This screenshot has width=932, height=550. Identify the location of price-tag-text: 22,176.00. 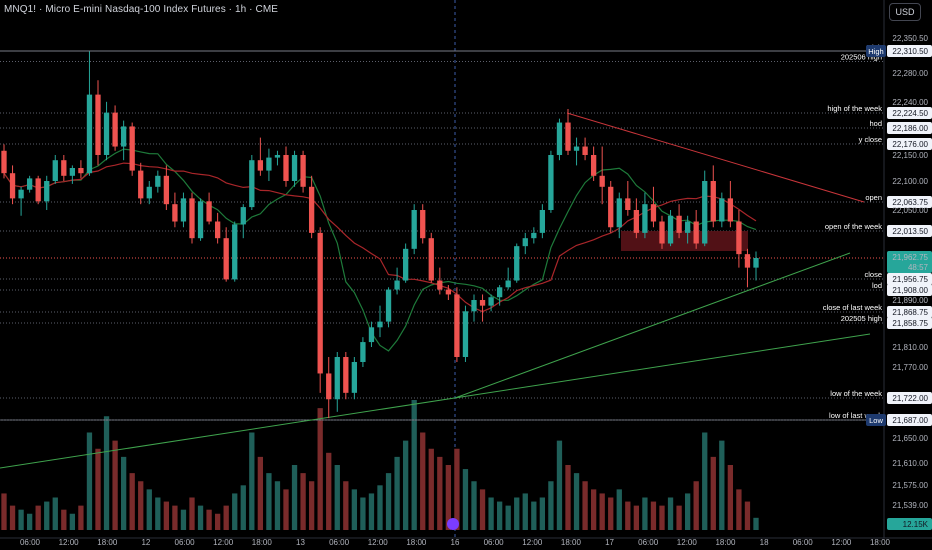
(910, 144).